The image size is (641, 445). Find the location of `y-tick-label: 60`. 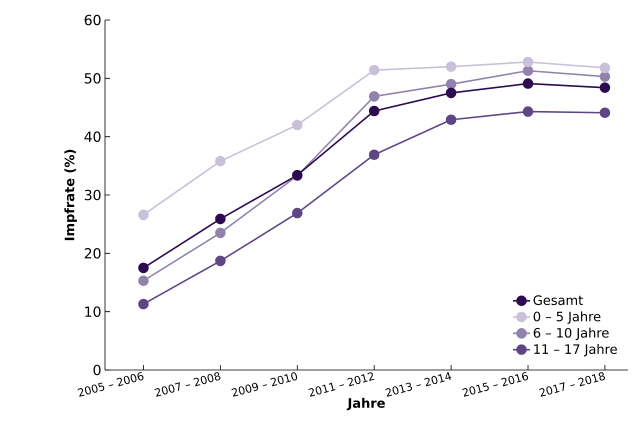

y-tick-label: 60 is located at coordinates (92, 20).